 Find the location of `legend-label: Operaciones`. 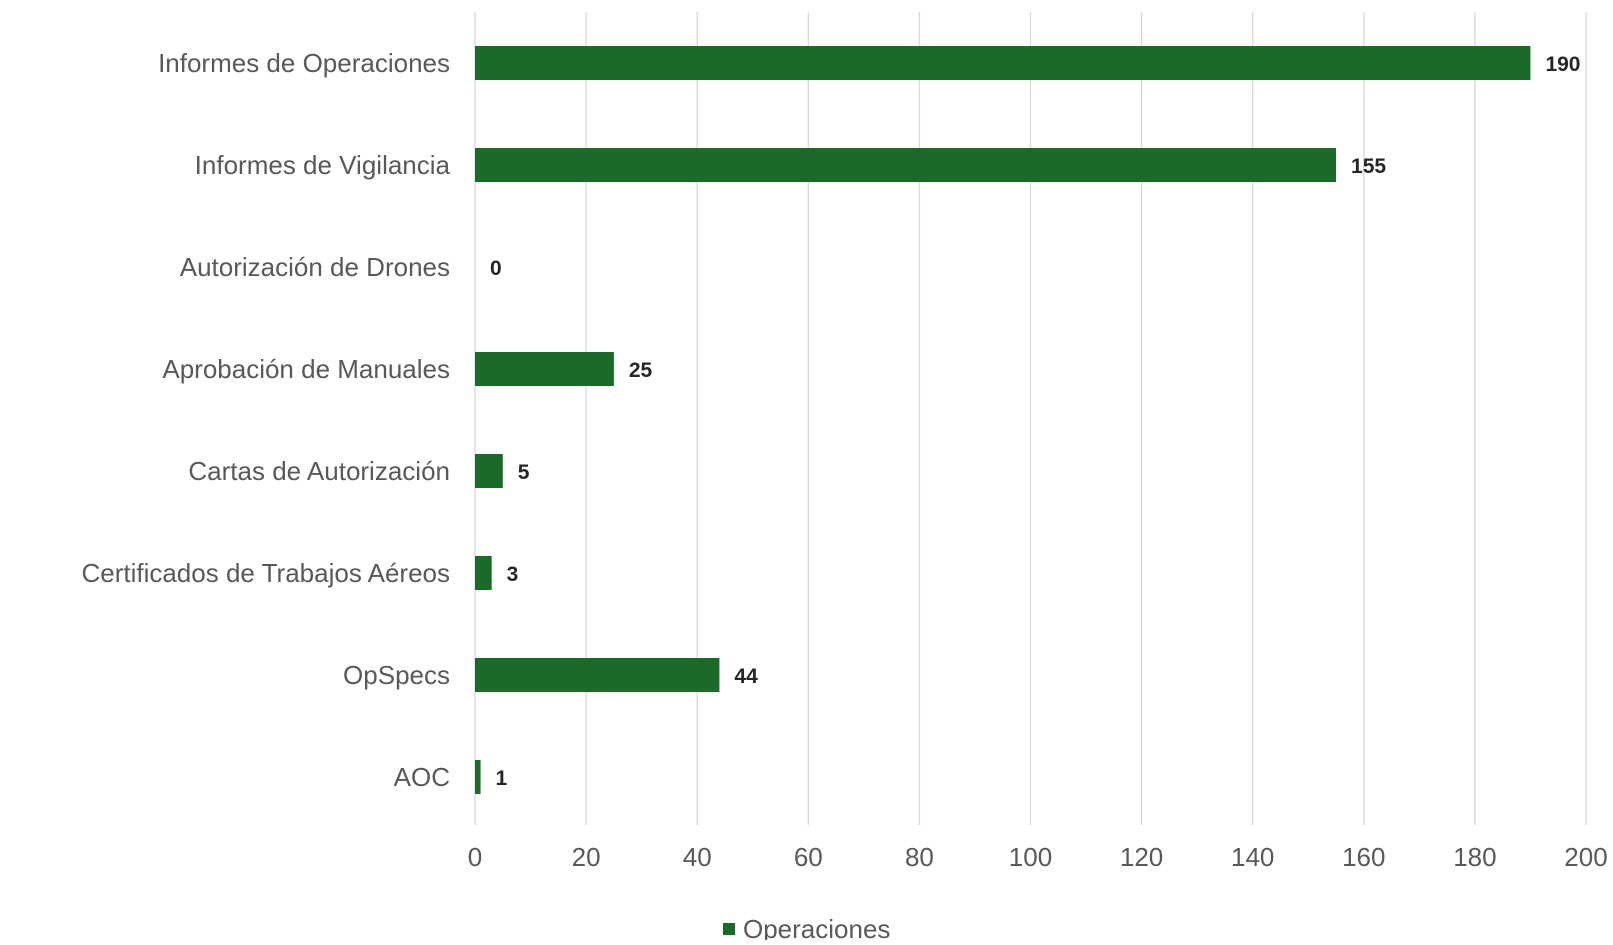

legend-label: Operaciones is located at coordinates (816, 927).